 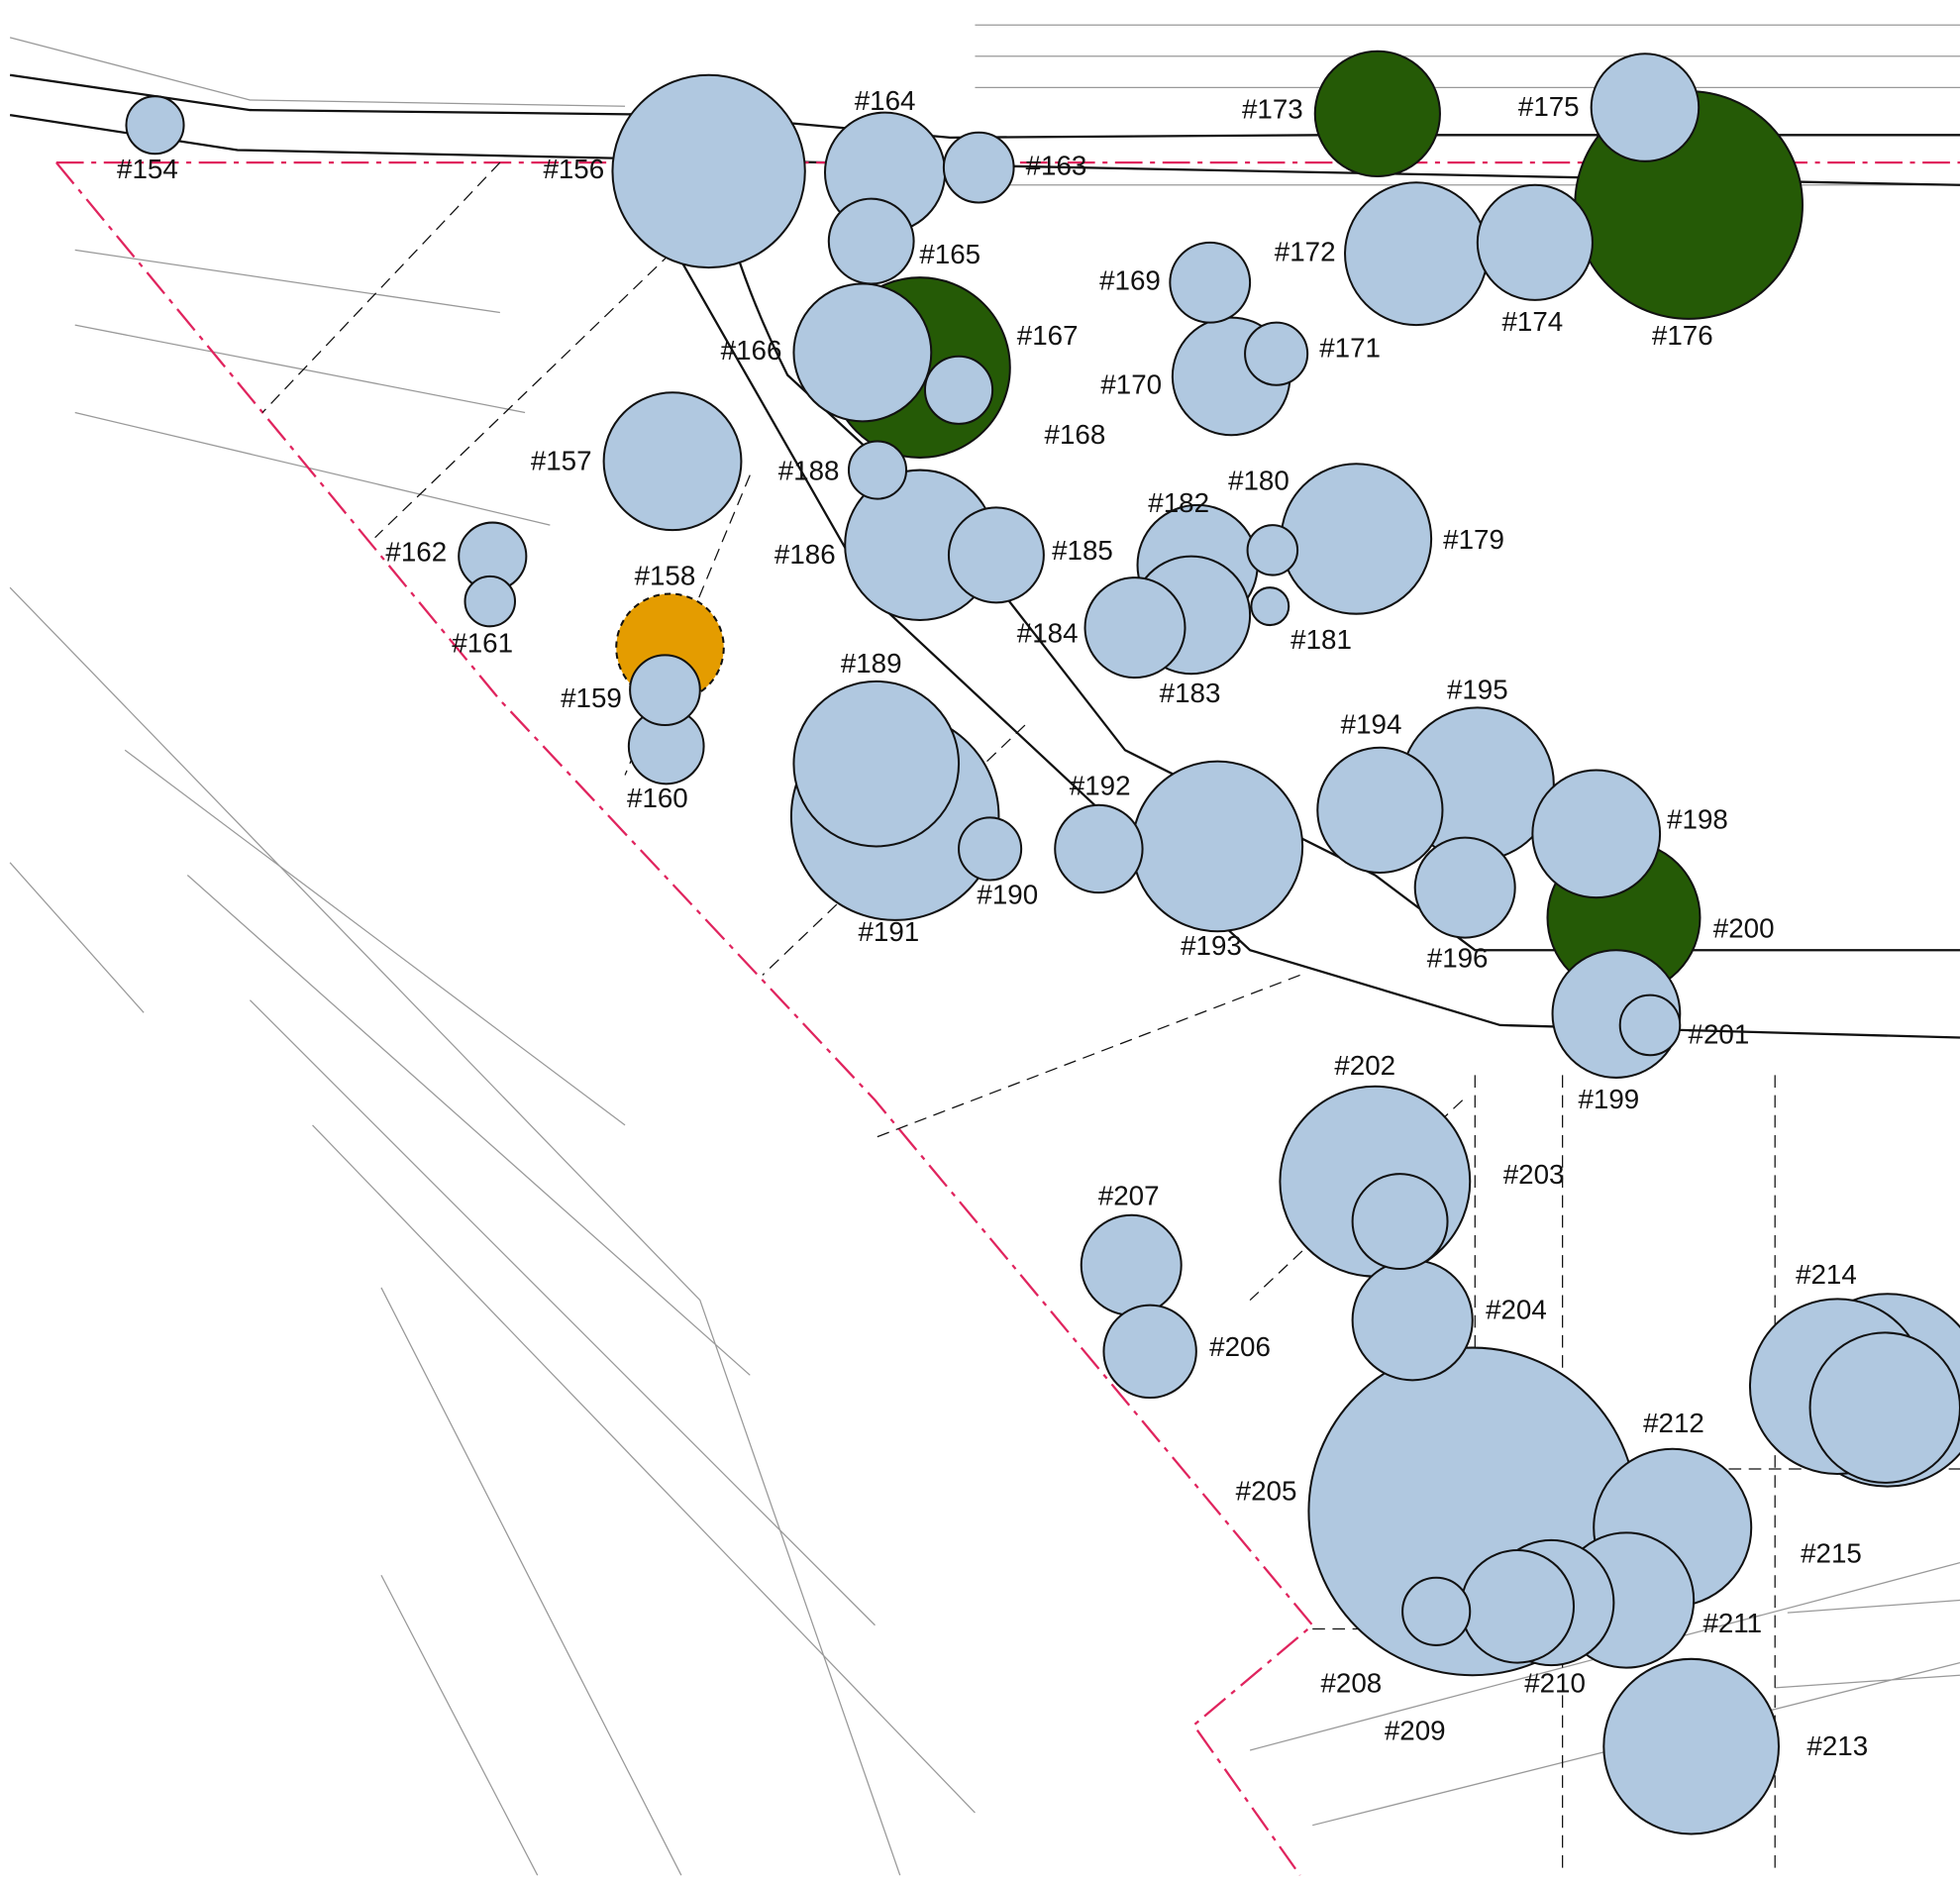 I want to click on tree-label: #213, so click(x=1837, y=1745).